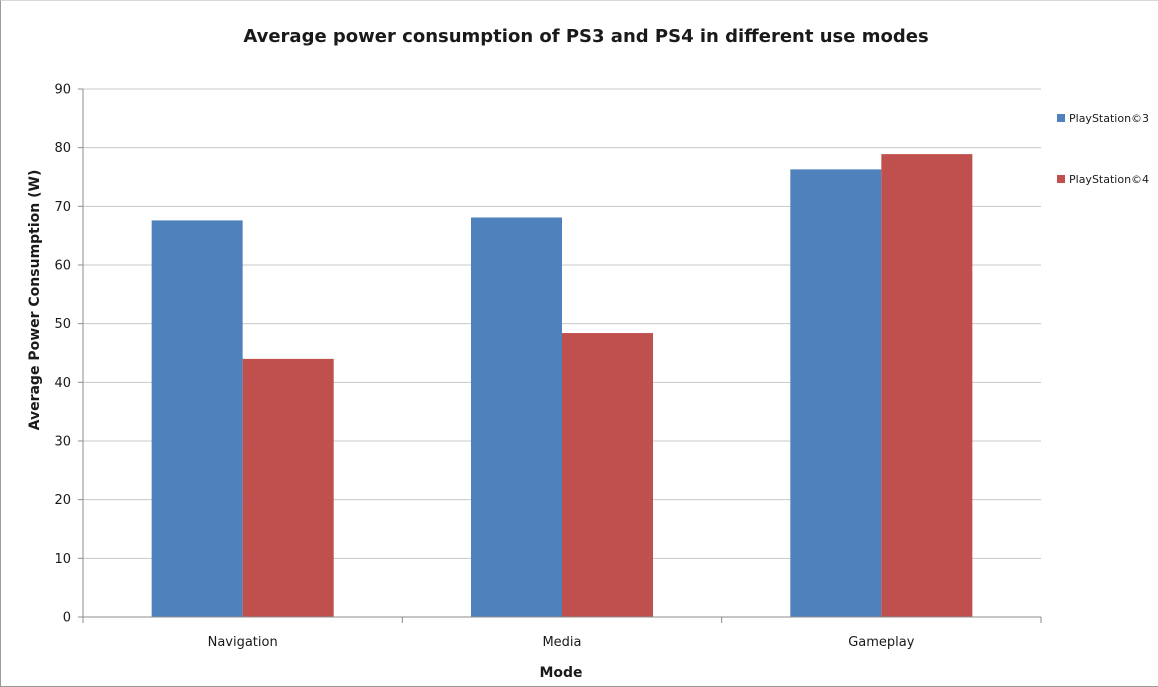  Describe the element at coordinates (62, 383) in the screenshot. I see `y-tick-label: 40` at that location.